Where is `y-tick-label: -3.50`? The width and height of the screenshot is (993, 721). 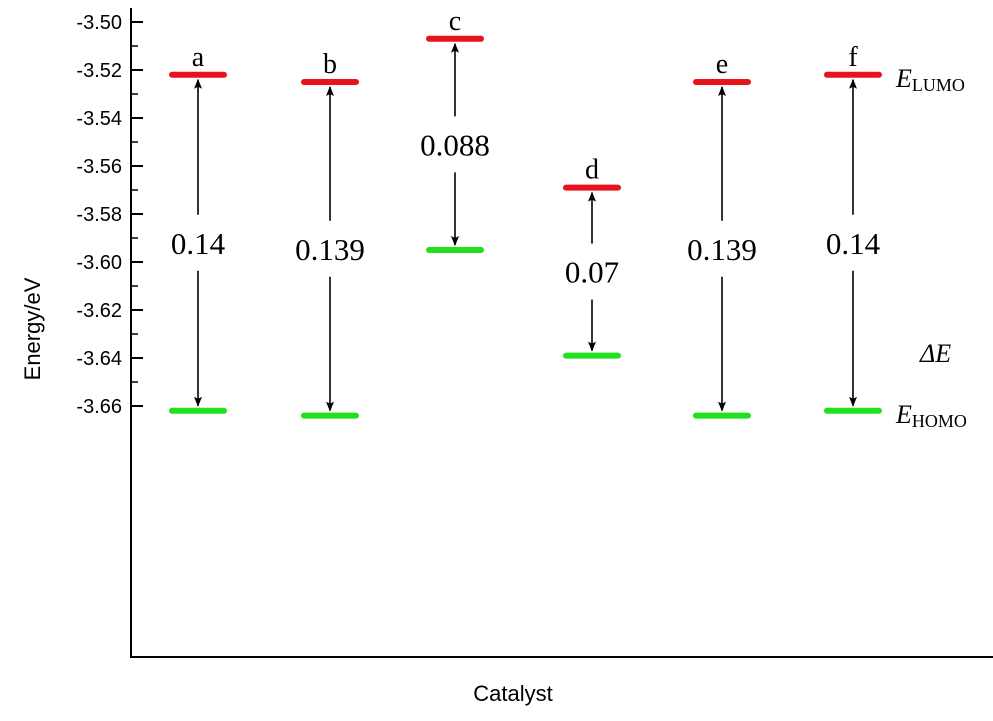 y-tick-label: -3.50 is located at coordinates (99, 23).